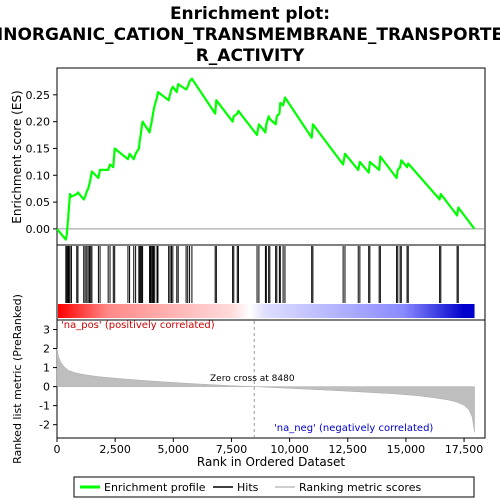 Image resolution: width=500 pixels, height=500 pixels. What do you see at coordinates (252, 379) in the screenshot?
I see `zero-cross-label: Zero cross at 8480` at bounding box center [252, 379].